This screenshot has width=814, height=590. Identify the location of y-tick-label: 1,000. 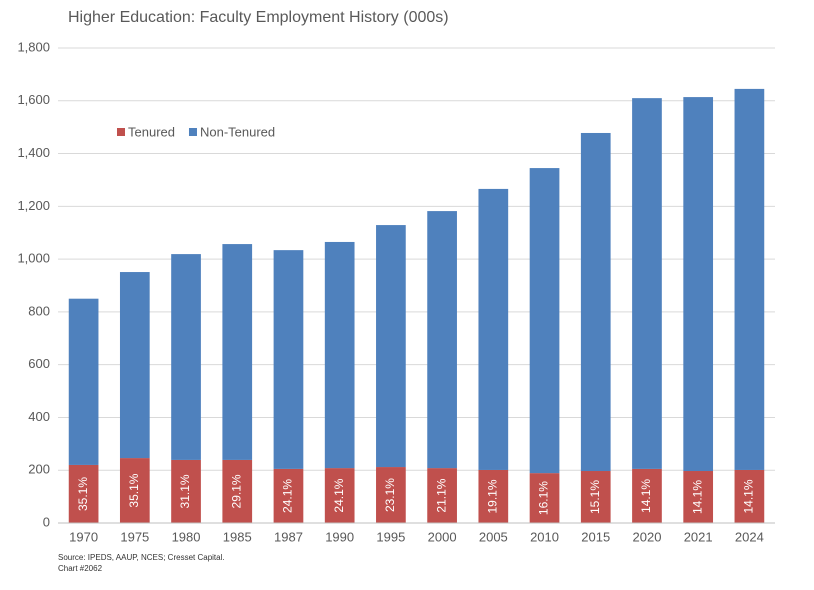
(33, 258).